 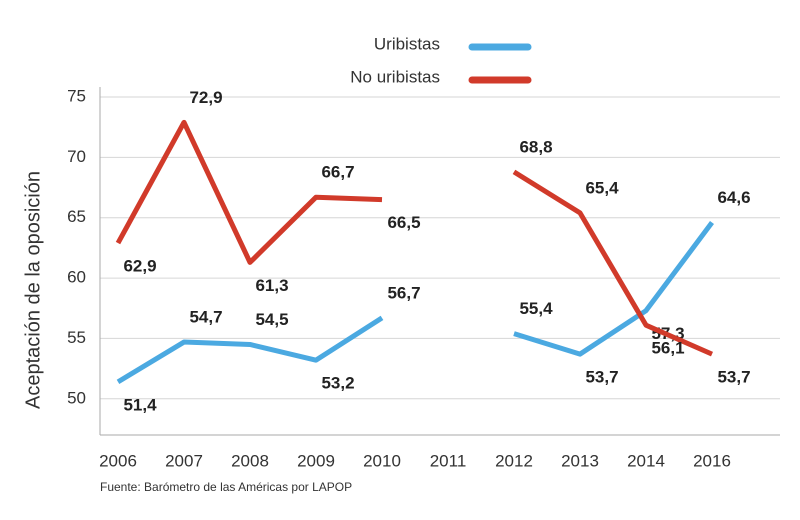 I want to click on data-label: 56,7, so click(x=403, y=292).